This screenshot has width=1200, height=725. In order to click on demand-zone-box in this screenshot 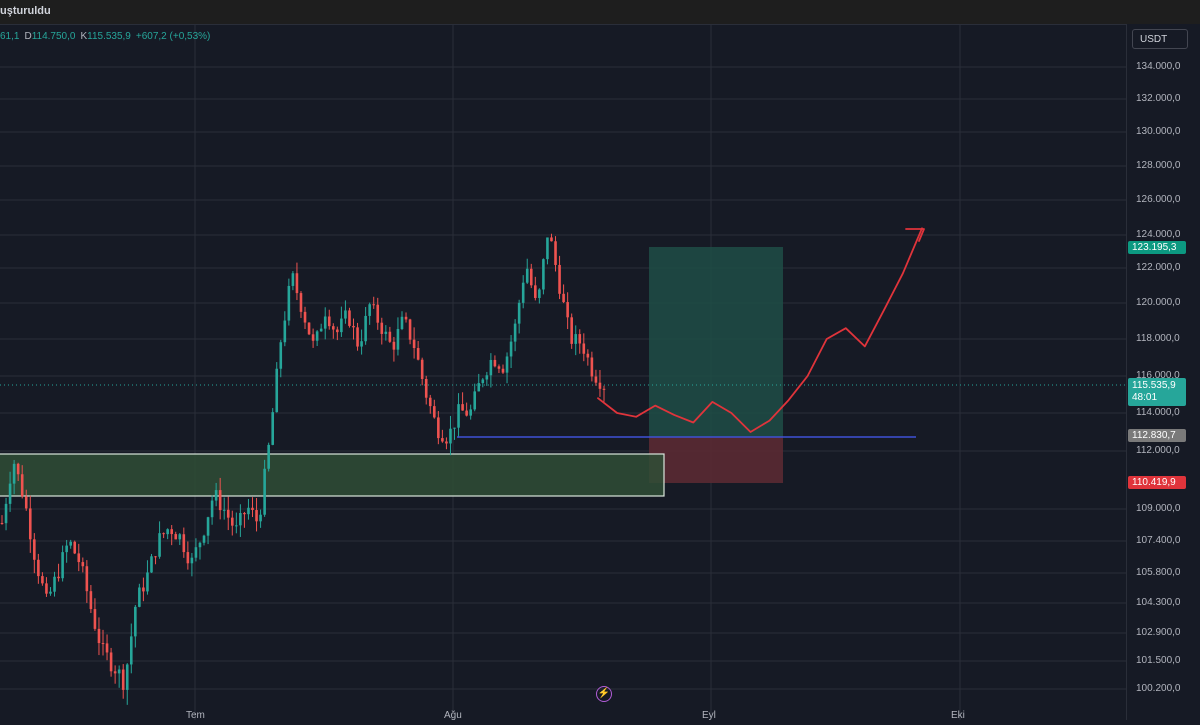, I will do `click(332, 475)`.